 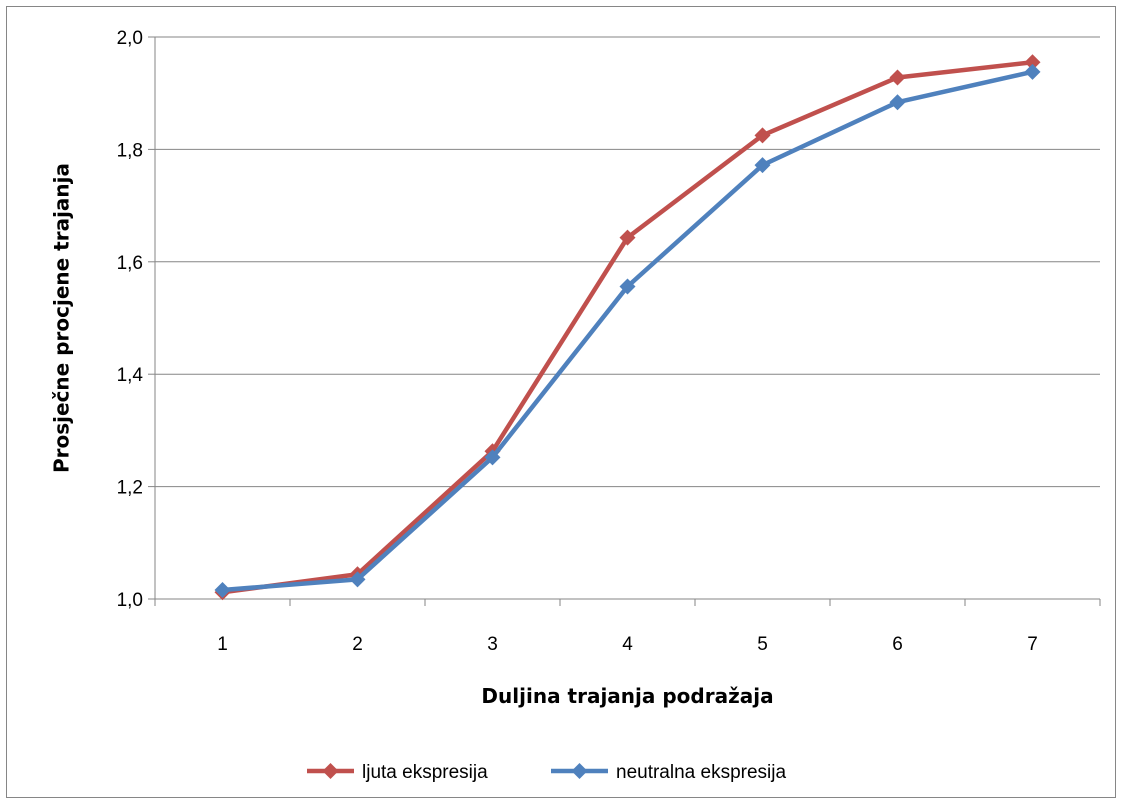 I want to click on x-tick-label: 4, so click(x=627, y=644).